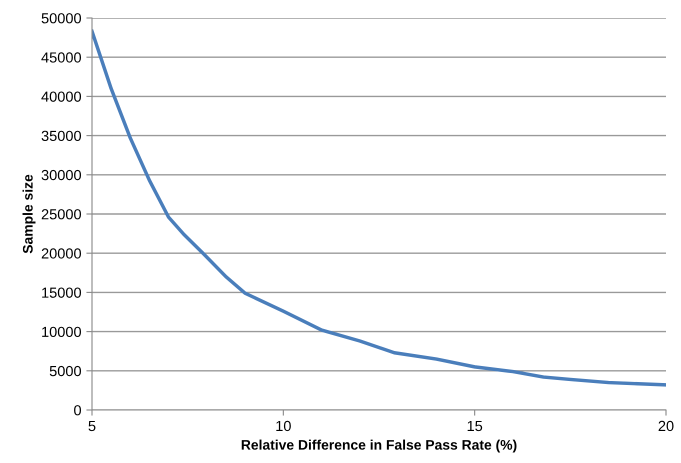  Describe the element at coordinates (92, 426) in the screenshot. I see `x-tick-label: 5` at that location.